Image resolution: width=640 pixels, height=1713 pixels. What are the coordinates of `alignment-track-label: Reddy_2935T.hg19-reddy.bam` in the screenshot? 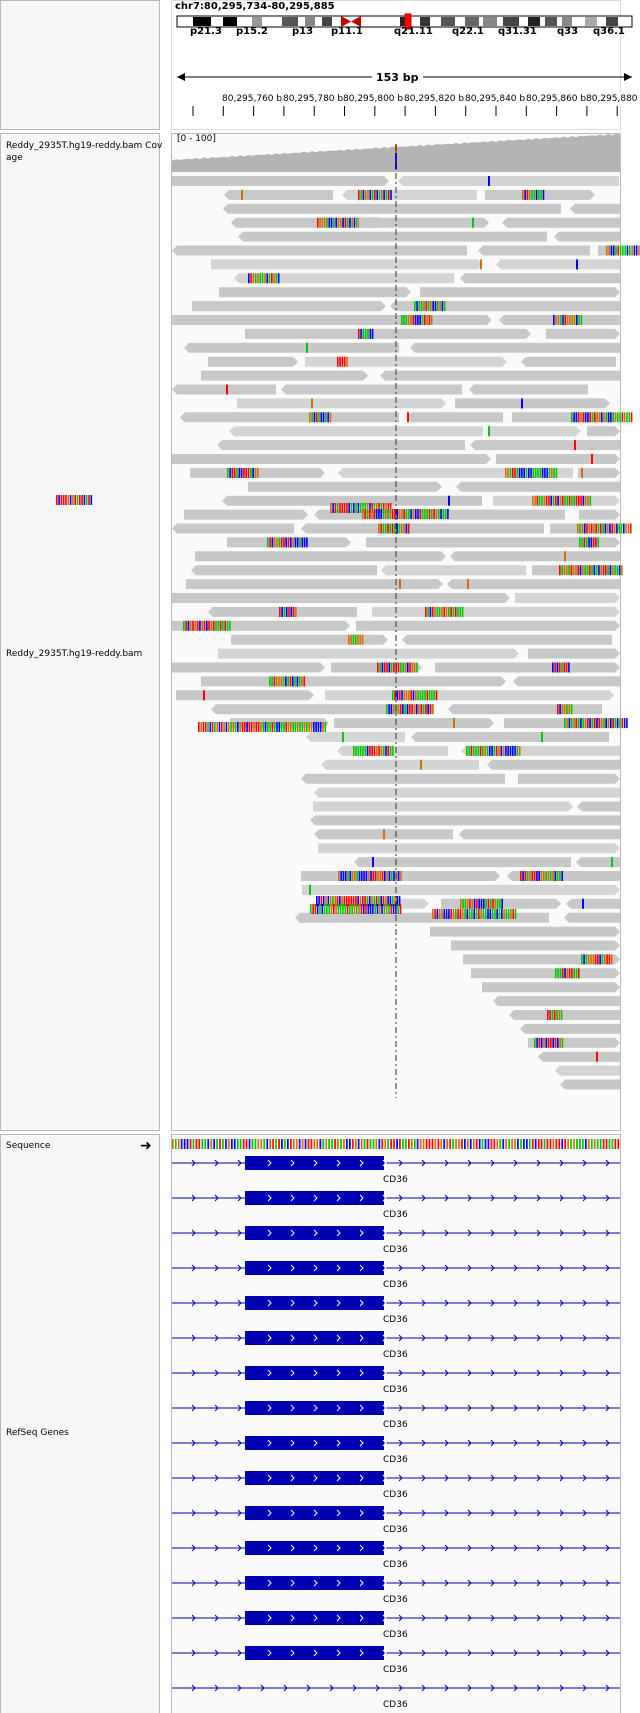 It's located at (74, 654).